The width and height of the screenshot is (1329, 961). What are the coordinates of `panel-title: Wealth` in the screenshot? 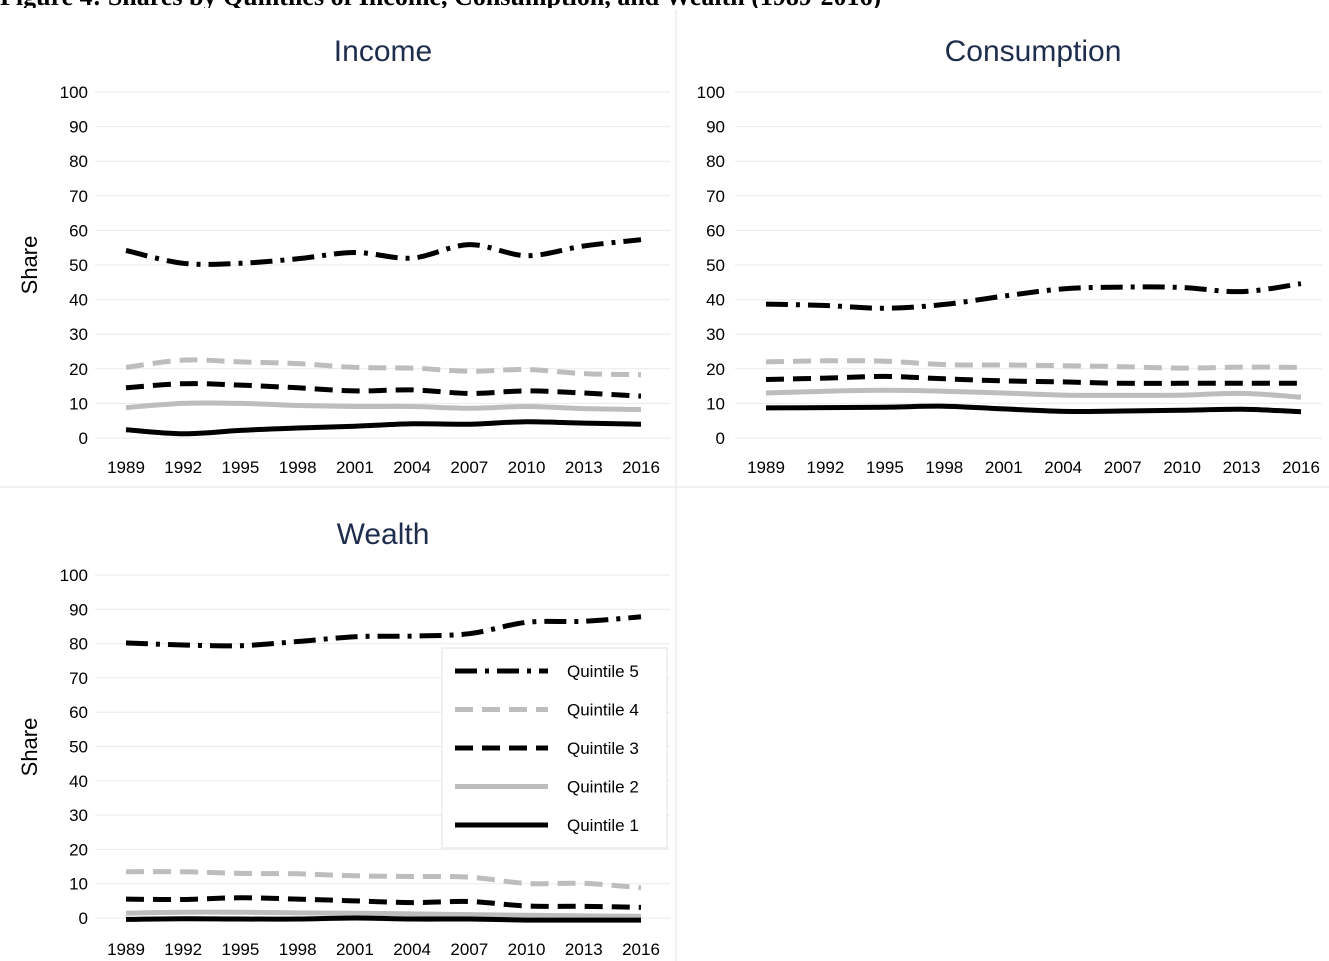 It's located at (383, 534).